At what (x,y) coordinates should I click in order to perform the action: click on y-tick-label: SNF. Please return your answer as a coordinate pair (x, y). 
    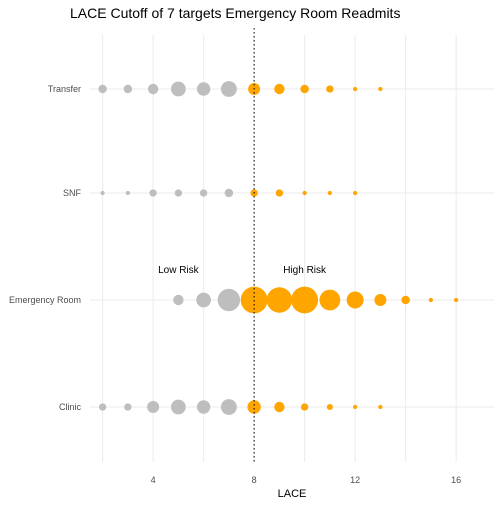
    Looking at the image, I should click on (72, 193).